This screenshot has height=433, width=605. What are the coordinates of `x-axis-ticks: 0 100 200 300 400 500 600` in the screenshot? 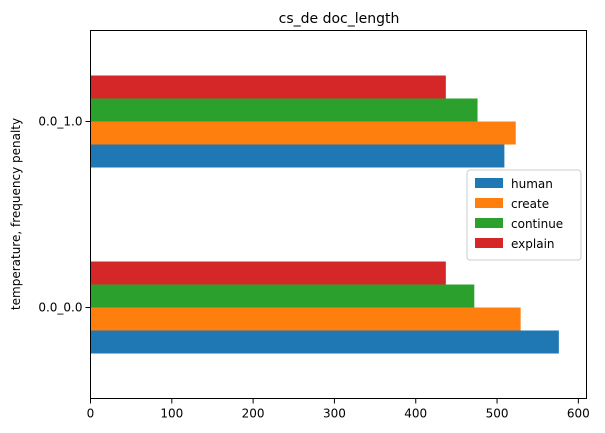 It's located at (338, 409).